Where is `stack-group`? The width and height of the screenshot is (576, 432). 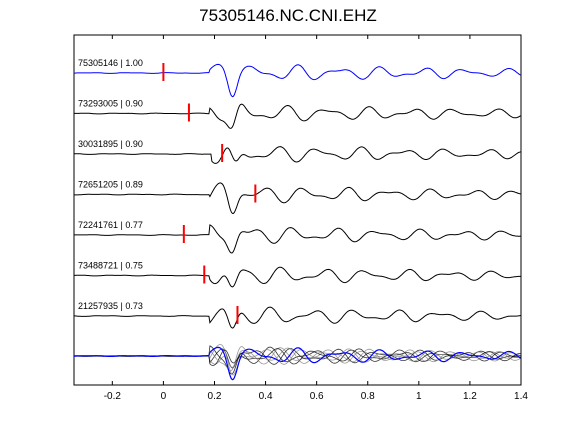
stack-group is located at coordinates (297, 362).